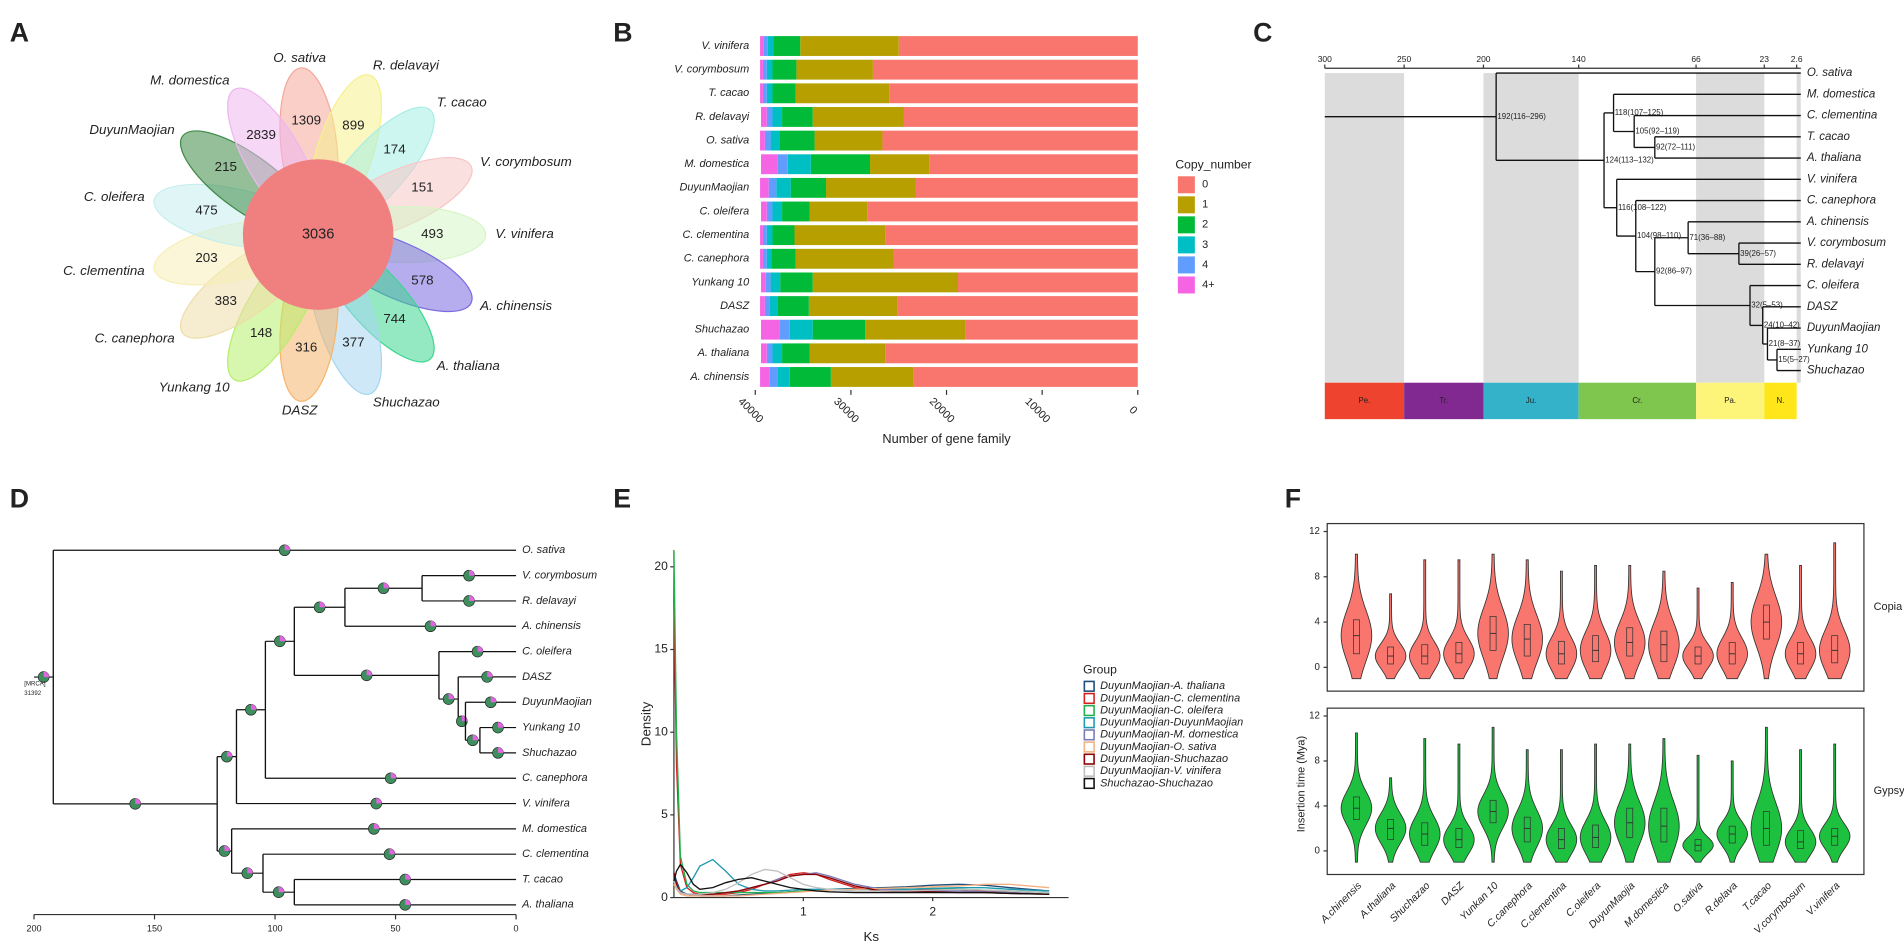  Describe the element at coordinates (722, 330) in the screenshot. I see `y-tick-label: Shuchazao` at that location.